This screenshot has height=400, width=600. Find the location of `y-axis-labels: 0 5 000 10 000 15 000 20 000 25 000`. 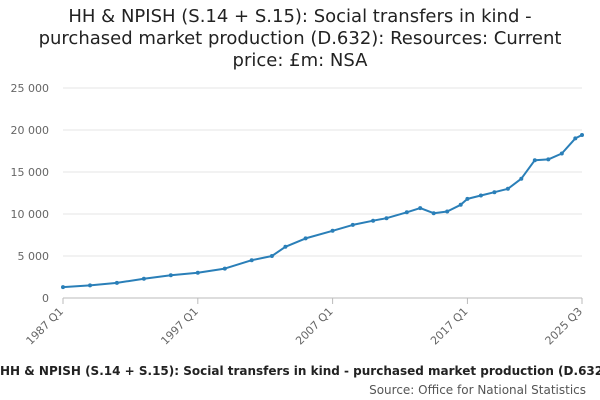

y-axis-labels: 0 5 000 10 000 15 000 20 000 25 000 is located at coordinates (30, 193).